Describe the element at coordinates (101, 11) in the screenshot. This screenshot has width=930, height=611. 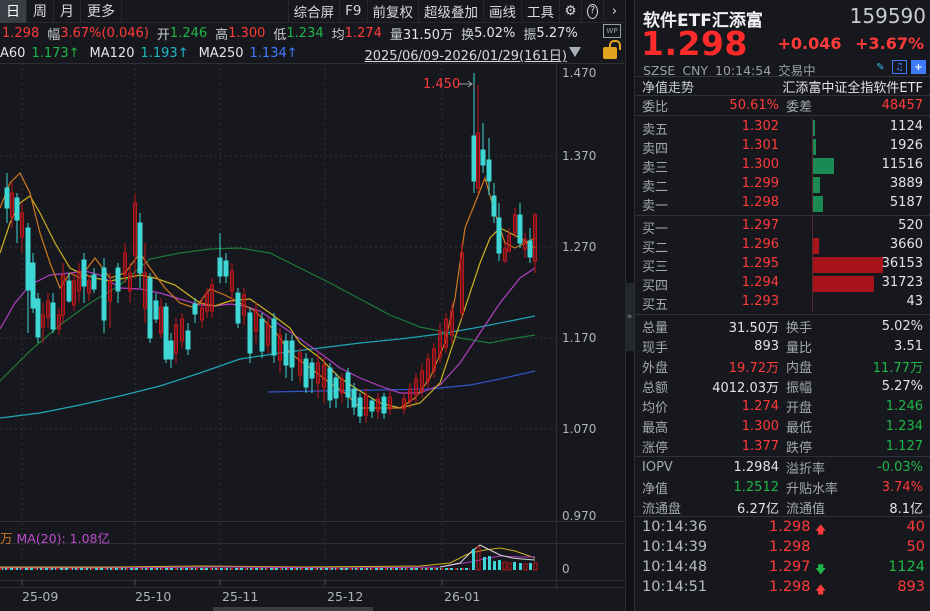
I see `tab-more: 更多` at that location.